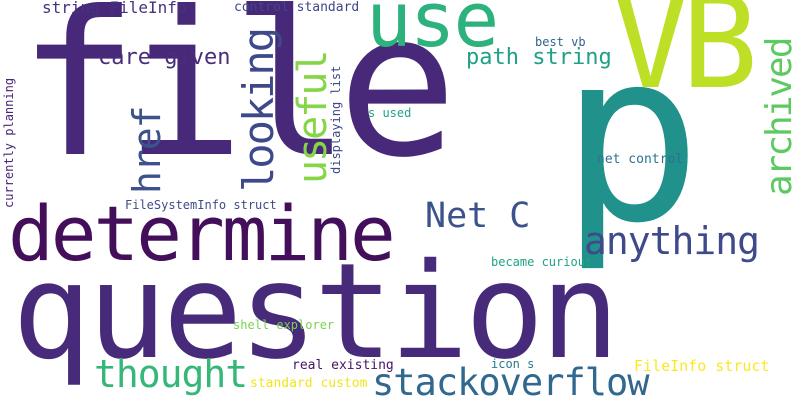 Image resolution: width=800 pixels, height=400 pixels. I want to click on word-stackoverflow: stackoverflow, so click(511, 380).